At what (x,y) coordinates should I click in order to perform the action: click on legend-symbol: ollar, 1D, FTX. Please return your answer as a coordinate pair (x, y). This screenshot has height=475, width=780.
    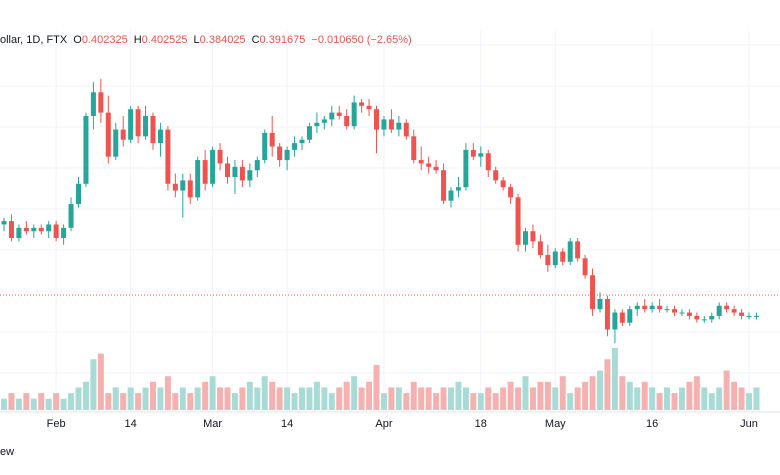
    Looking at the image, I should click on (34, 40).